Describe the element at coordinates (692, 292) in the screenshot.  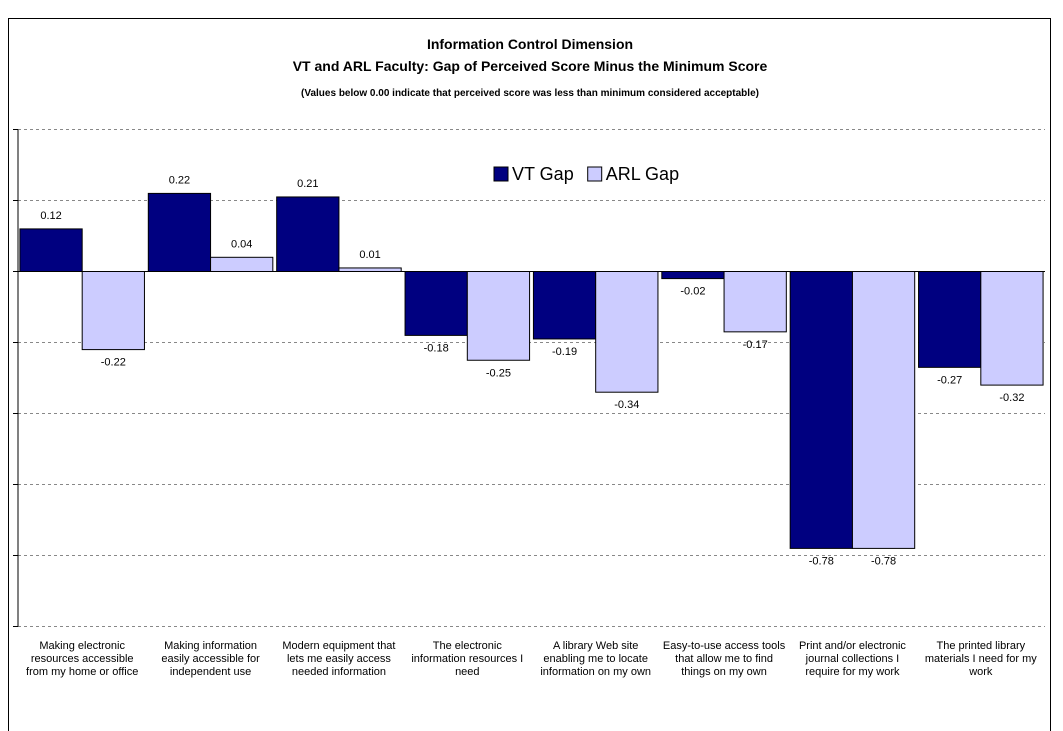
I see `data-label: -0.02` at that location.